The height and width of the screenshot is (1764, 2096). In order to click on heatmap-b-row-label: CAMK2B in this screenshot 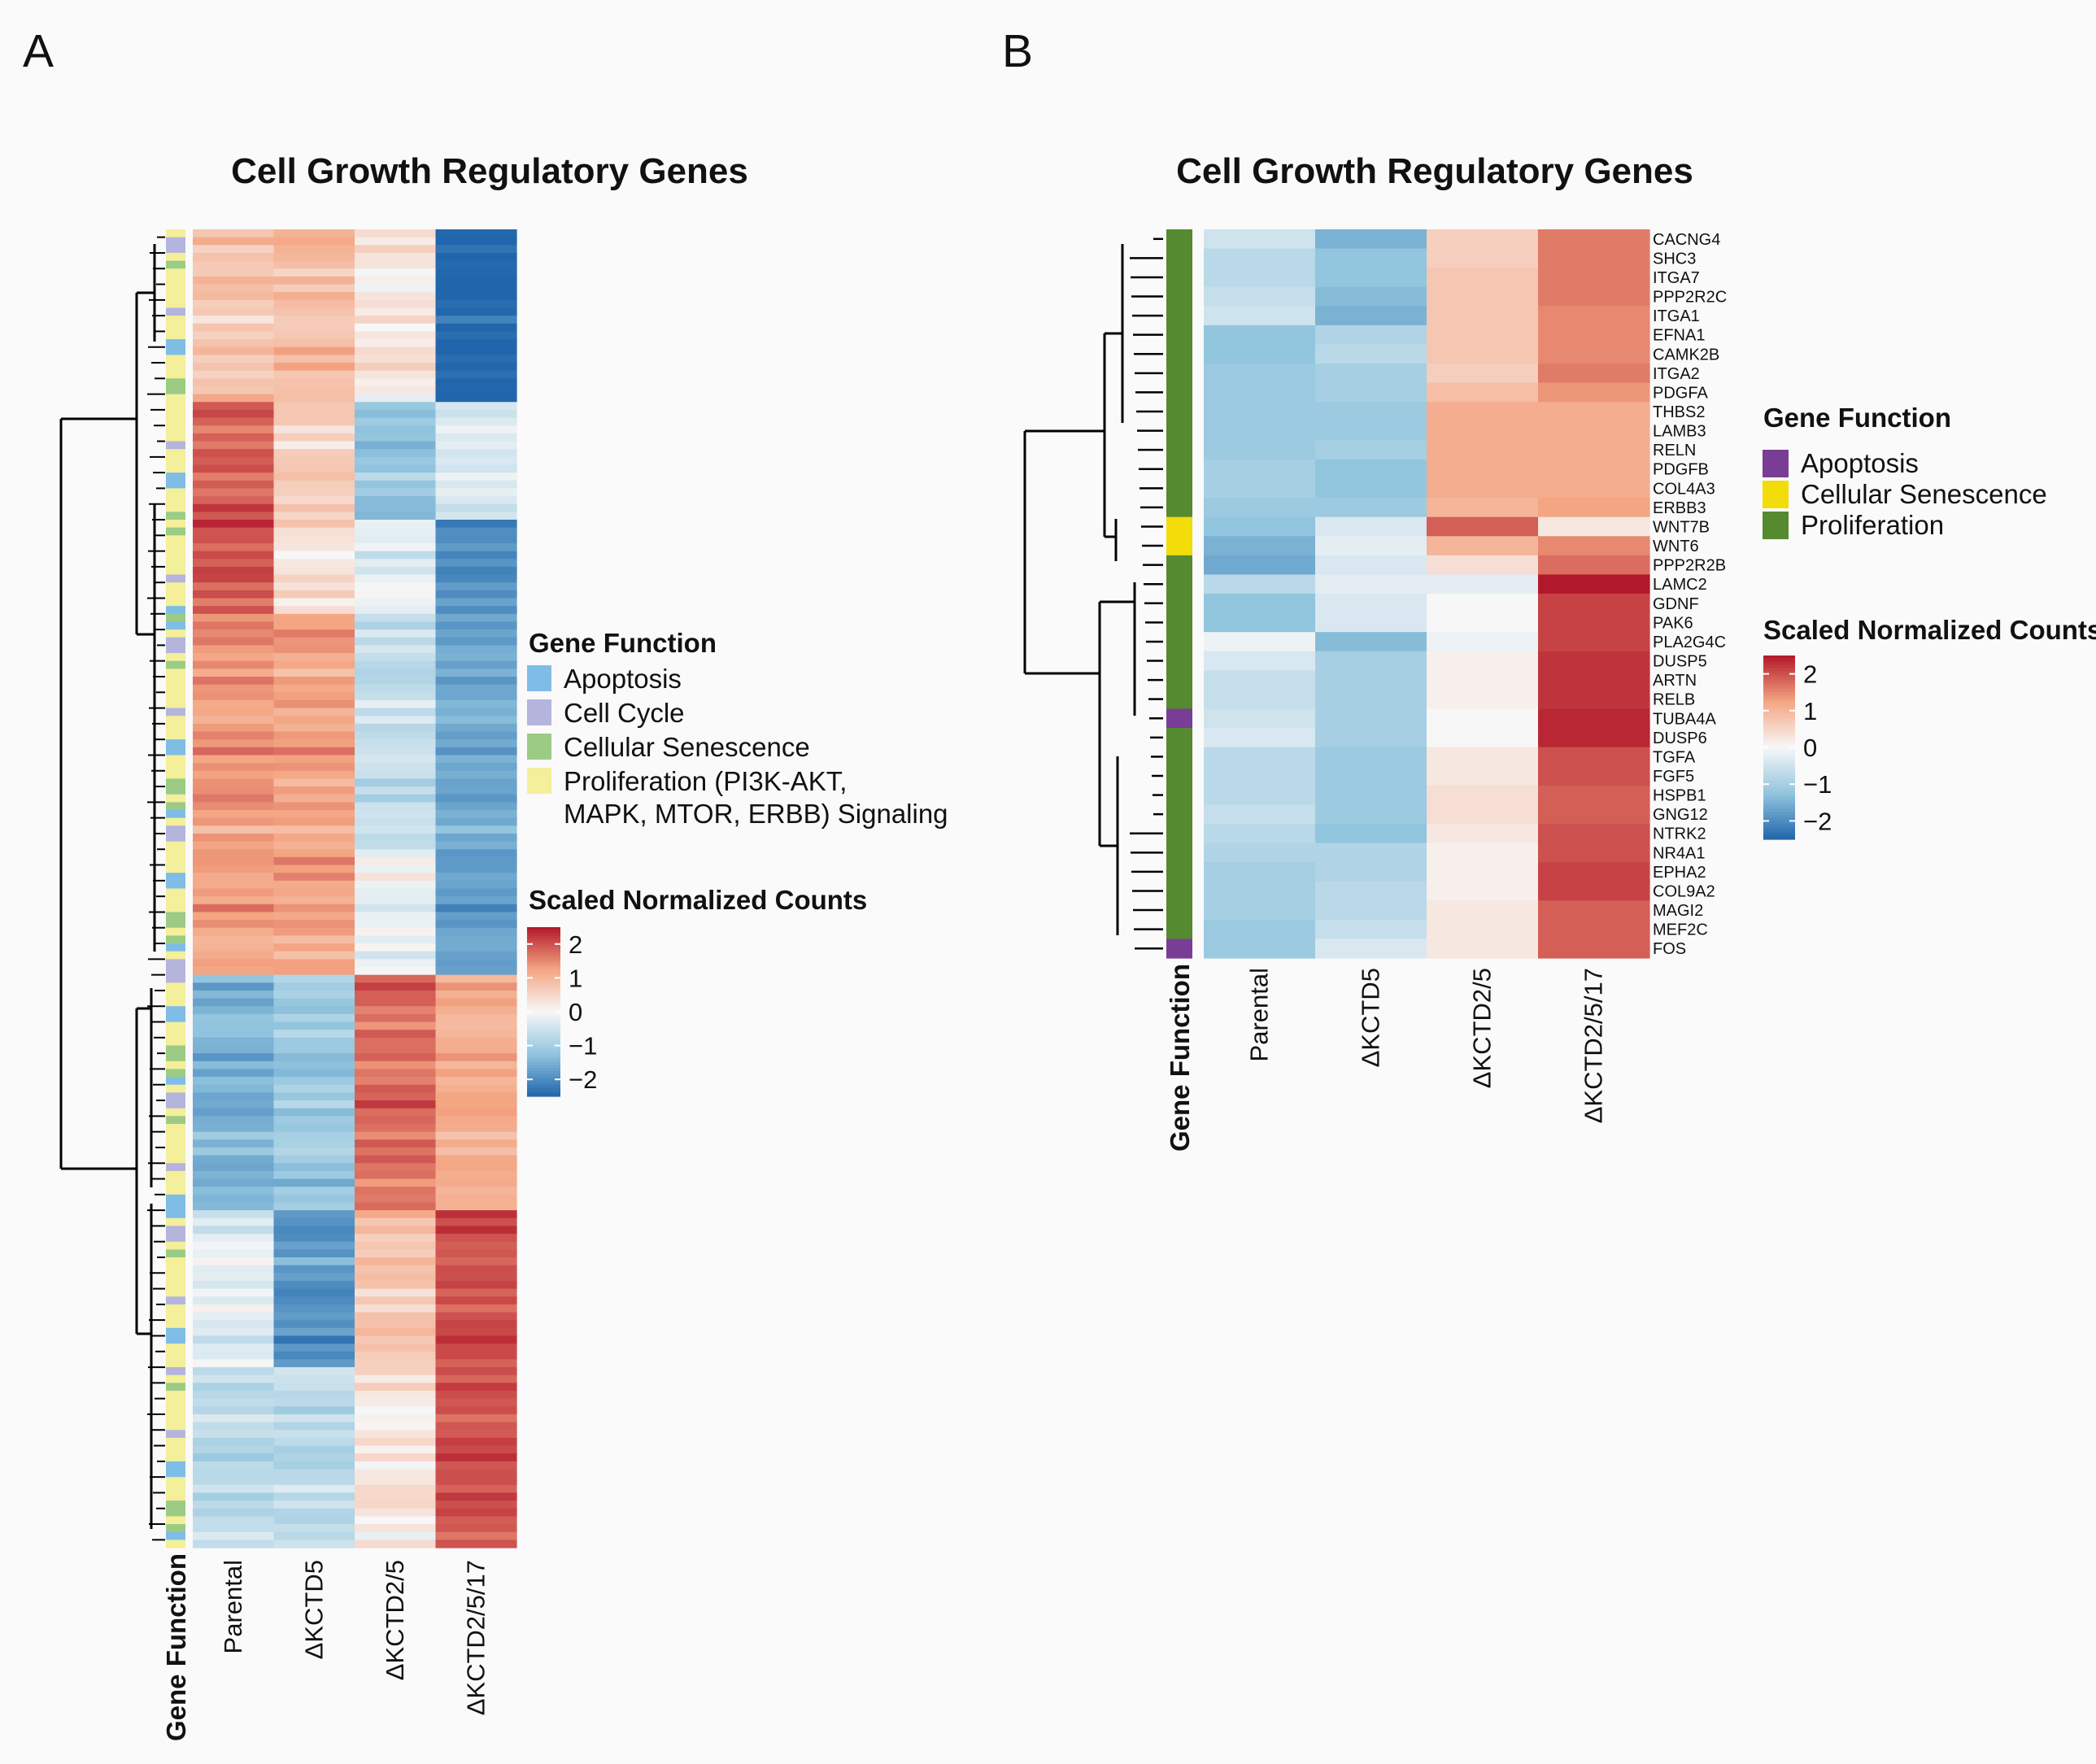, I will do `click(1686, 355)`.